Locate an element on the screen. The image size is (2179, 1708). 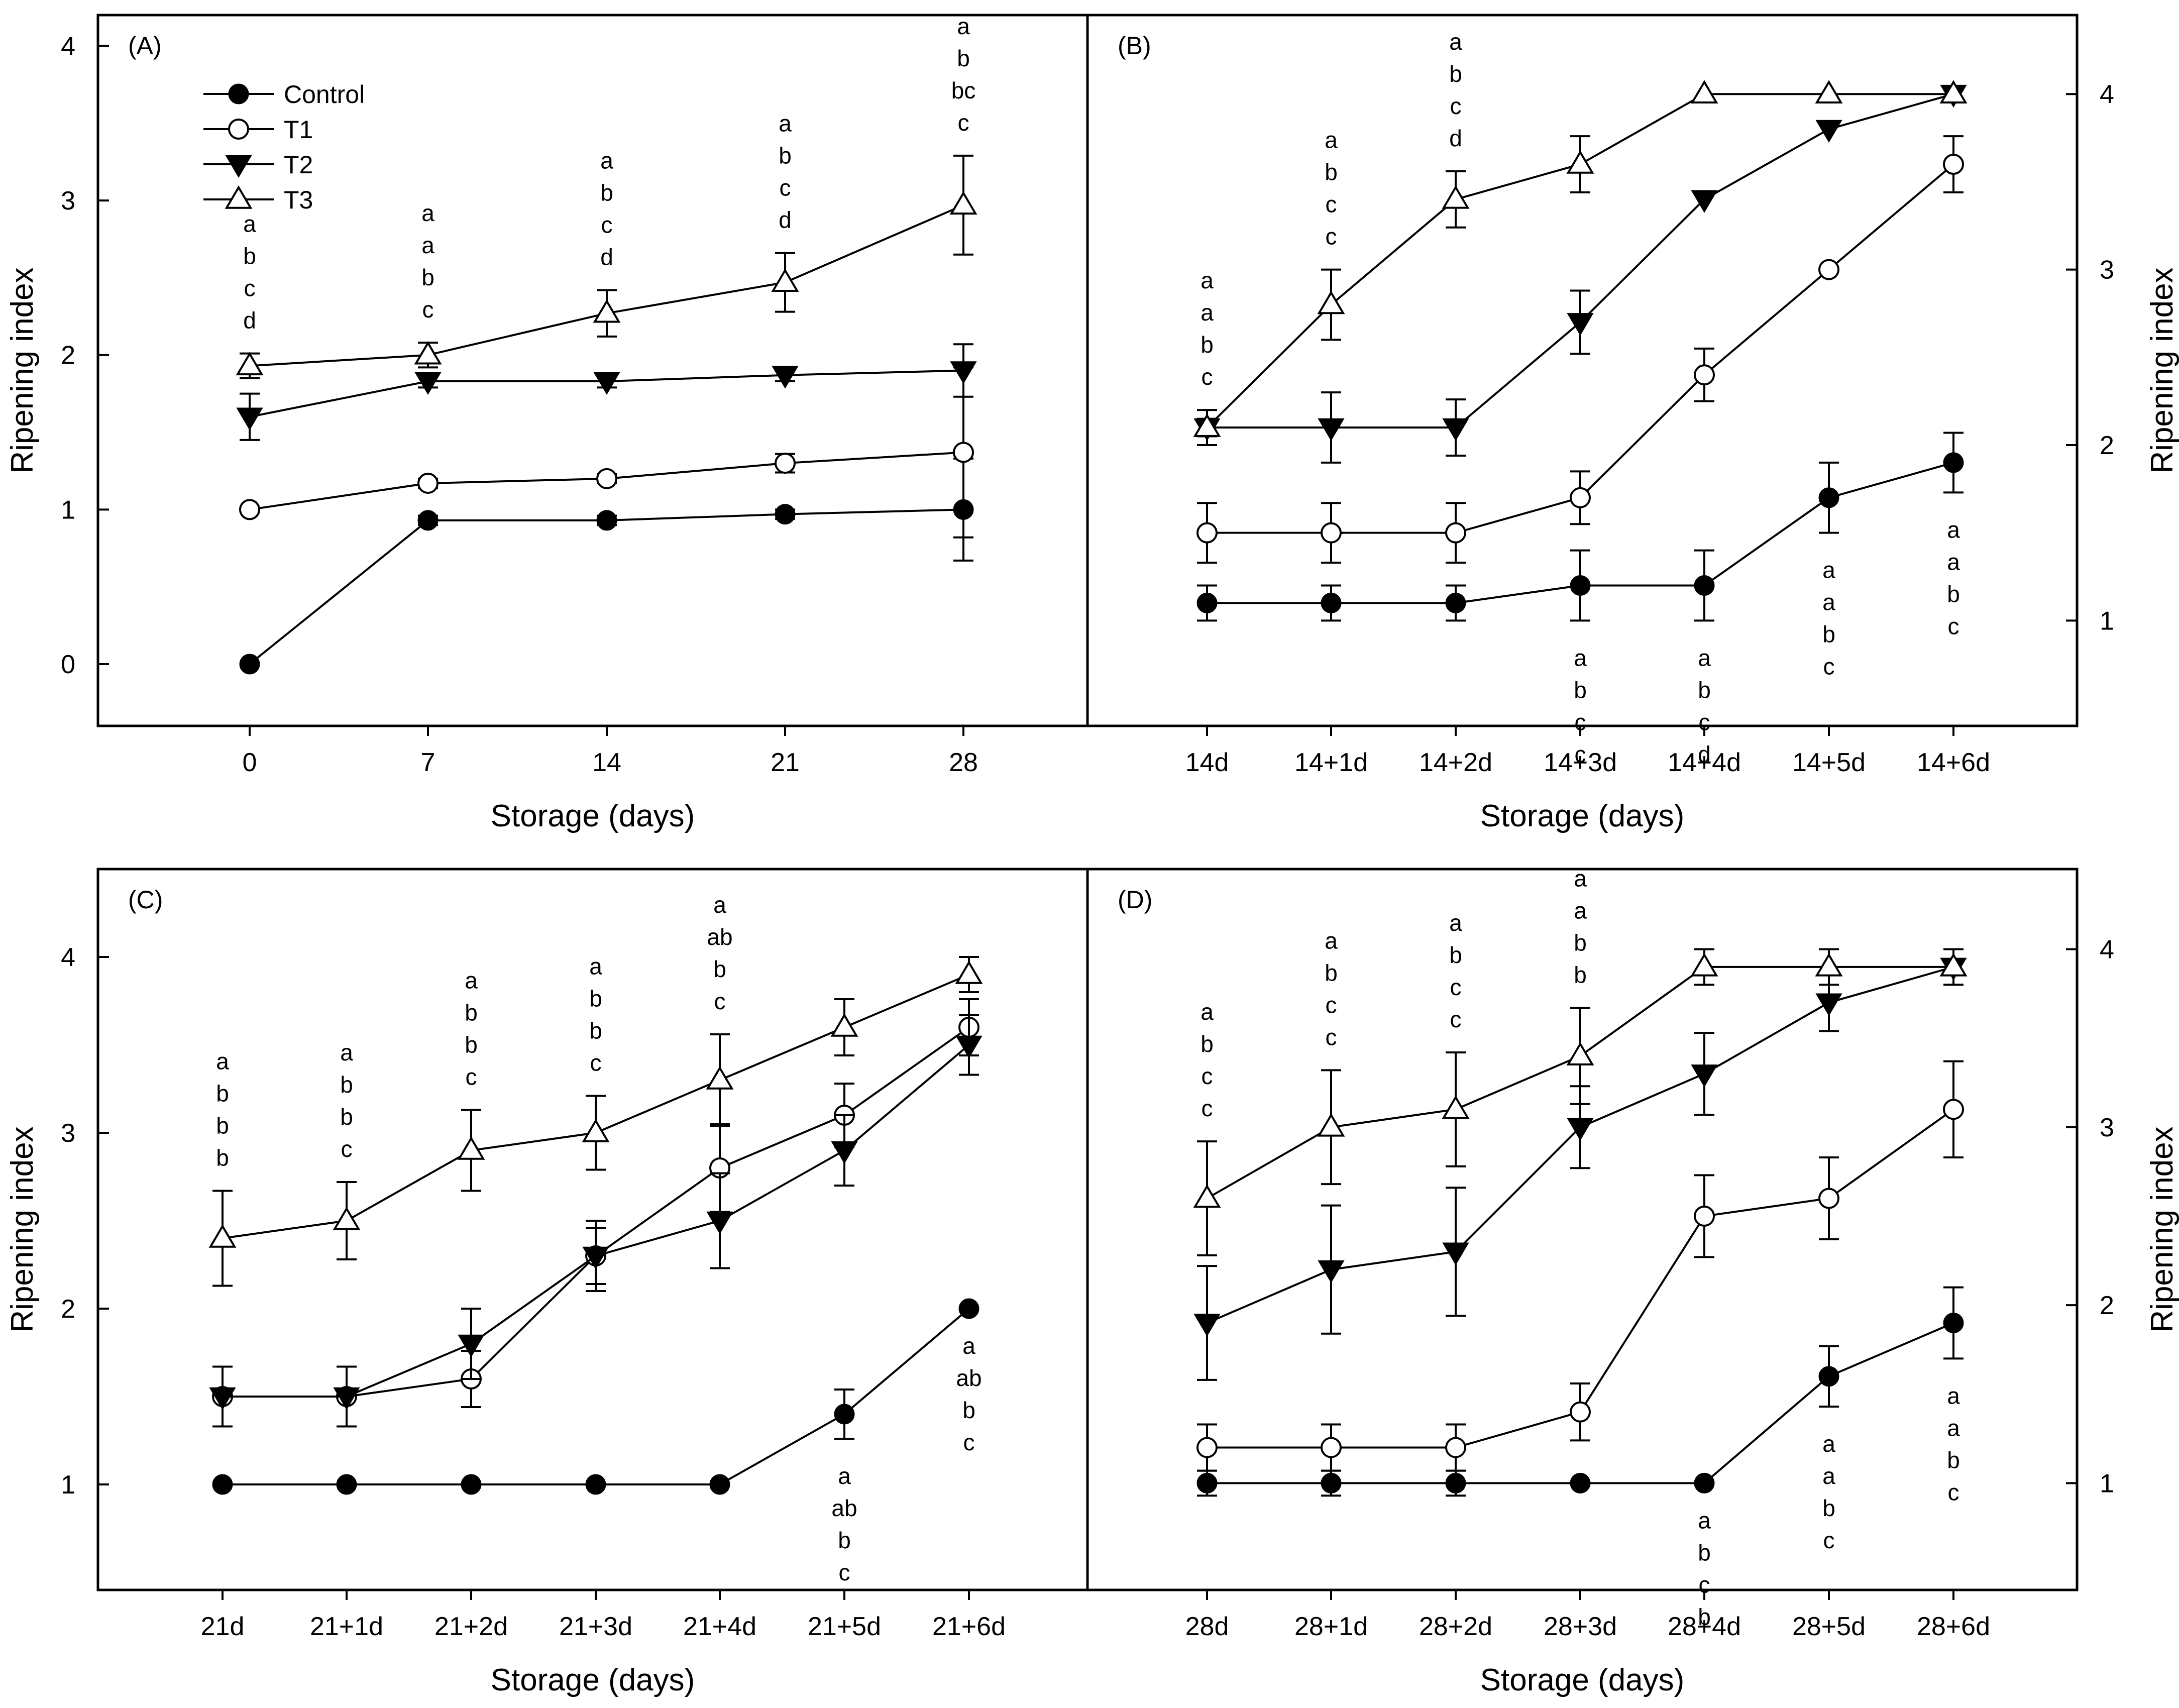
panel-label: (A) is located at coordinates (145, 46).